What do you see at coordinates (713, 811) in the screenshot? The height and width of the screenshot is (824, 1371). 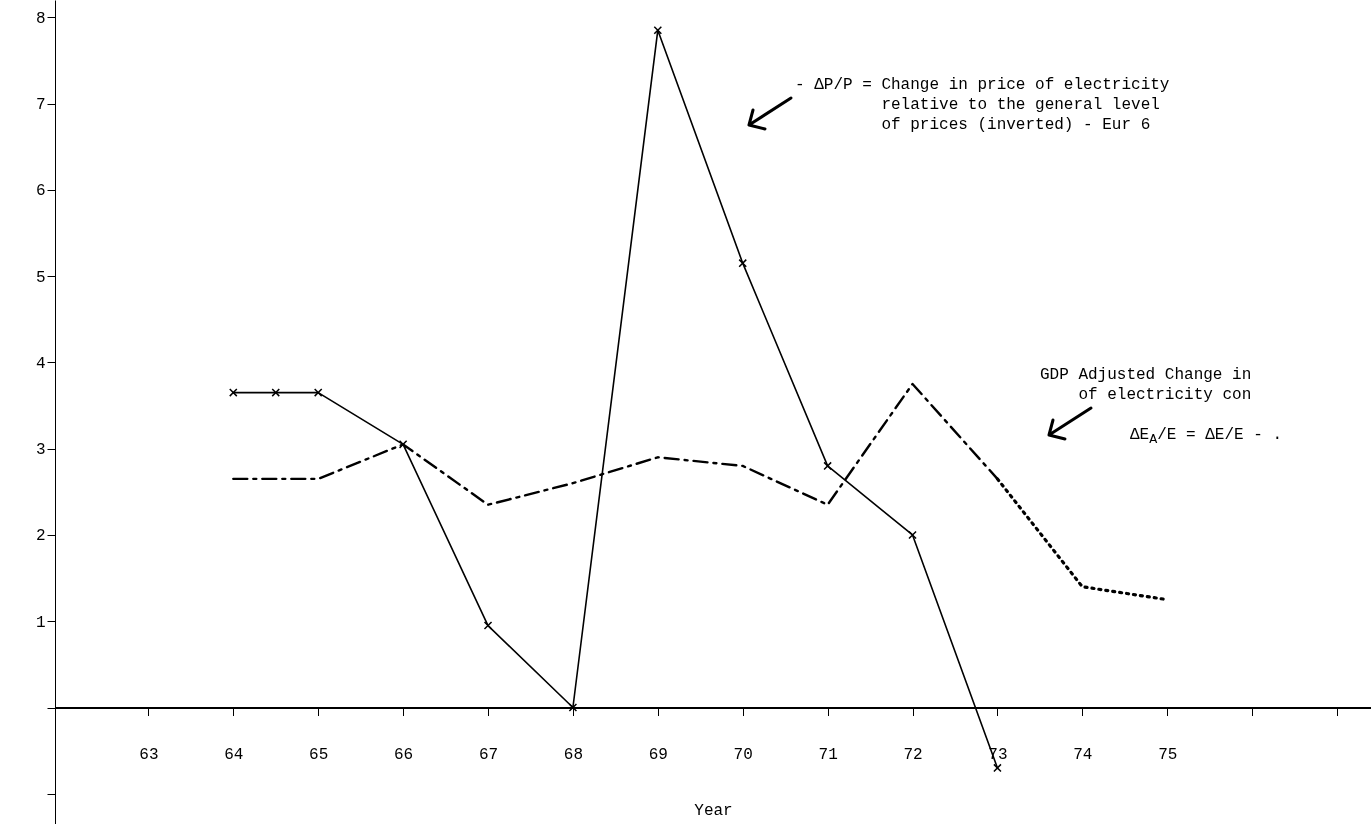 I see `x-axis-title: Year` at bounding box center [713, 811].